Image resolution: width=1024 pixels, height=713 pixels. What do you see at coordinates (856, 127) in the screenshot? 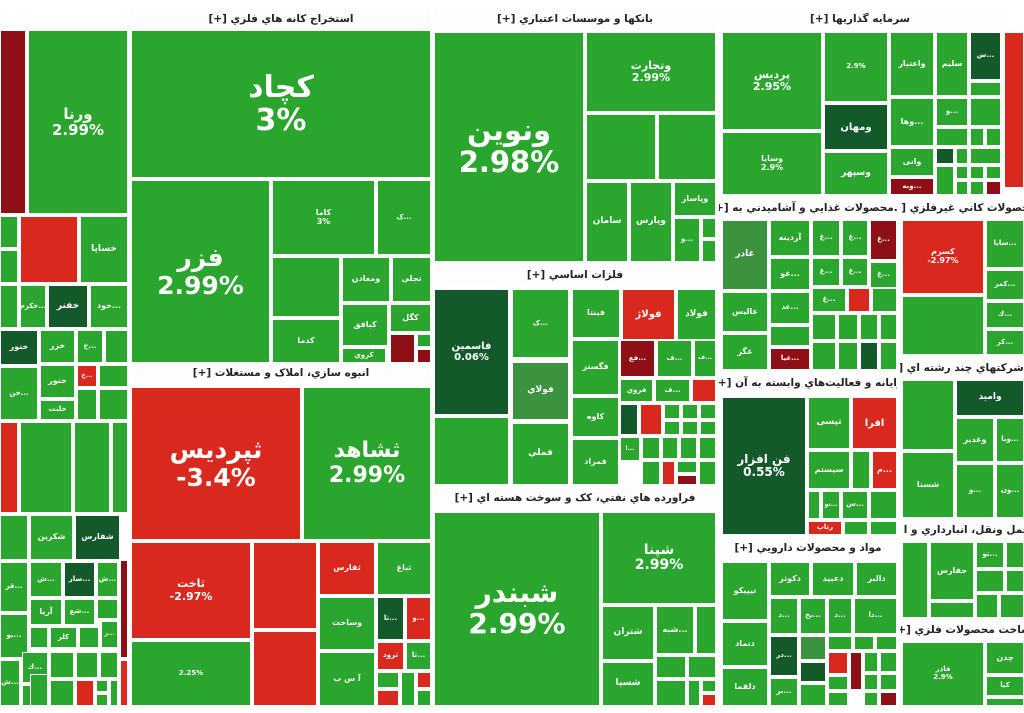
I see `treemap-tile: ومهان` at bounding box center [856, 127].